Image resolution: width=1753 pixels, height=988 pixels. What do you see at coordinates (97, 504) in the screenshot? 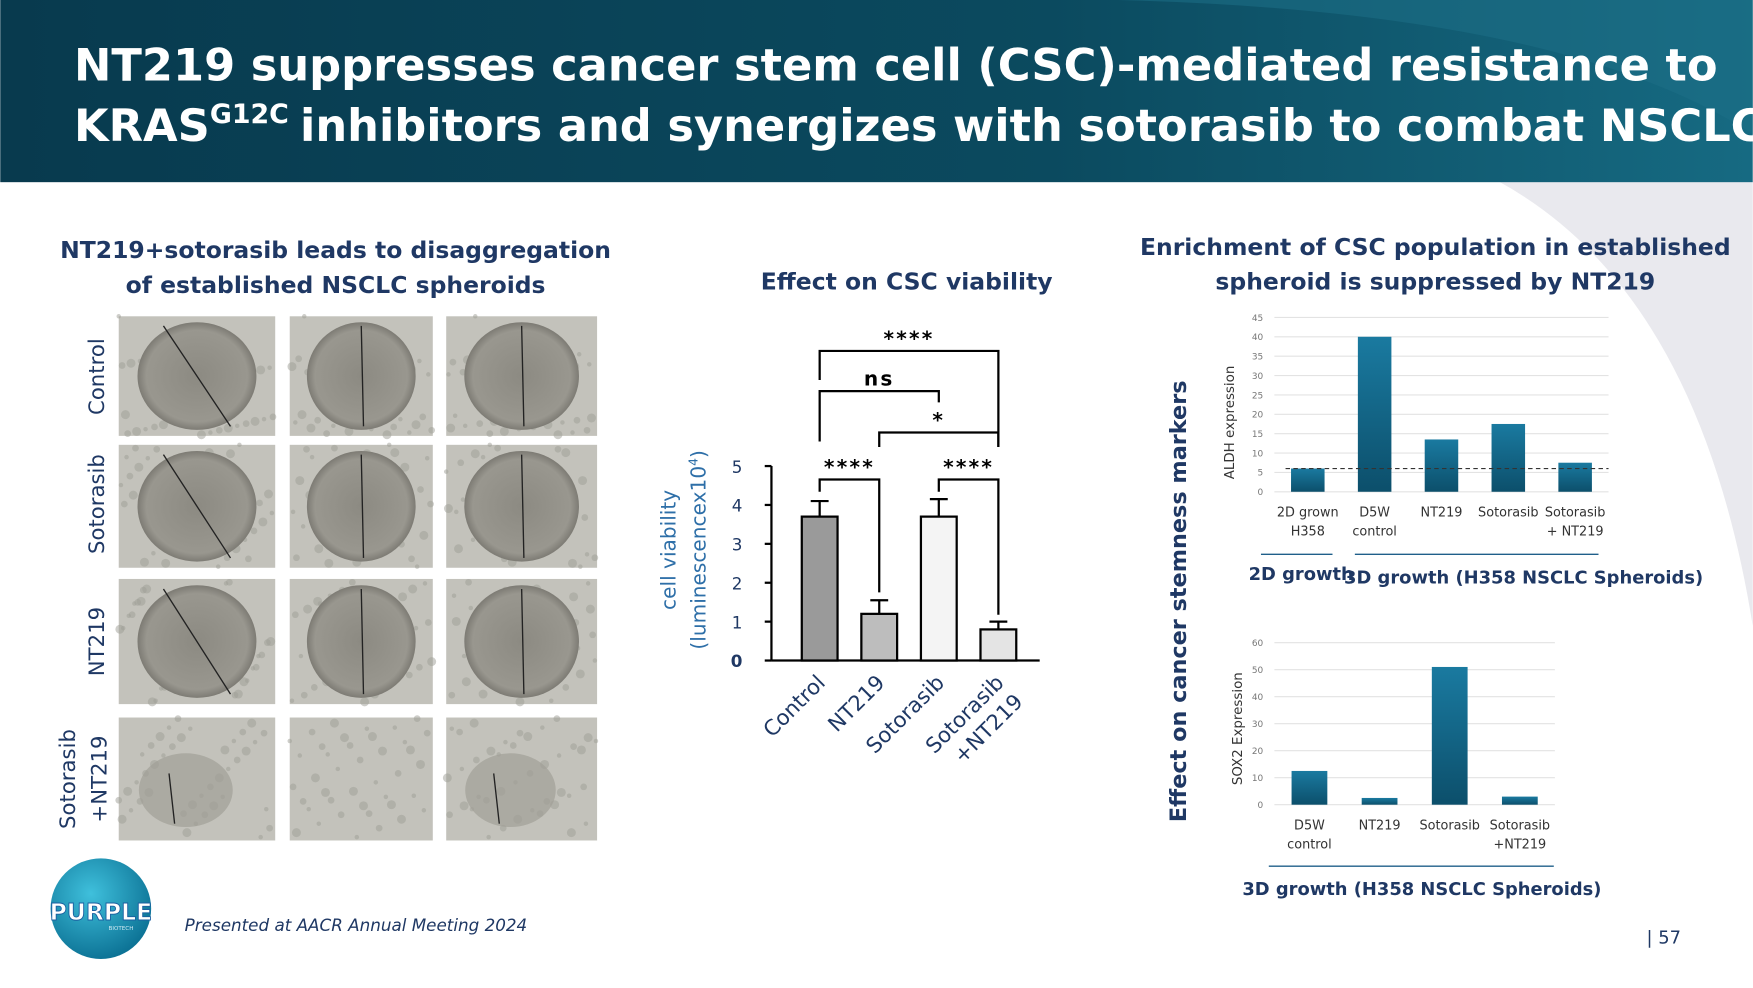
I see `row-label: Sotorasib` at bounding box center [97, 504].